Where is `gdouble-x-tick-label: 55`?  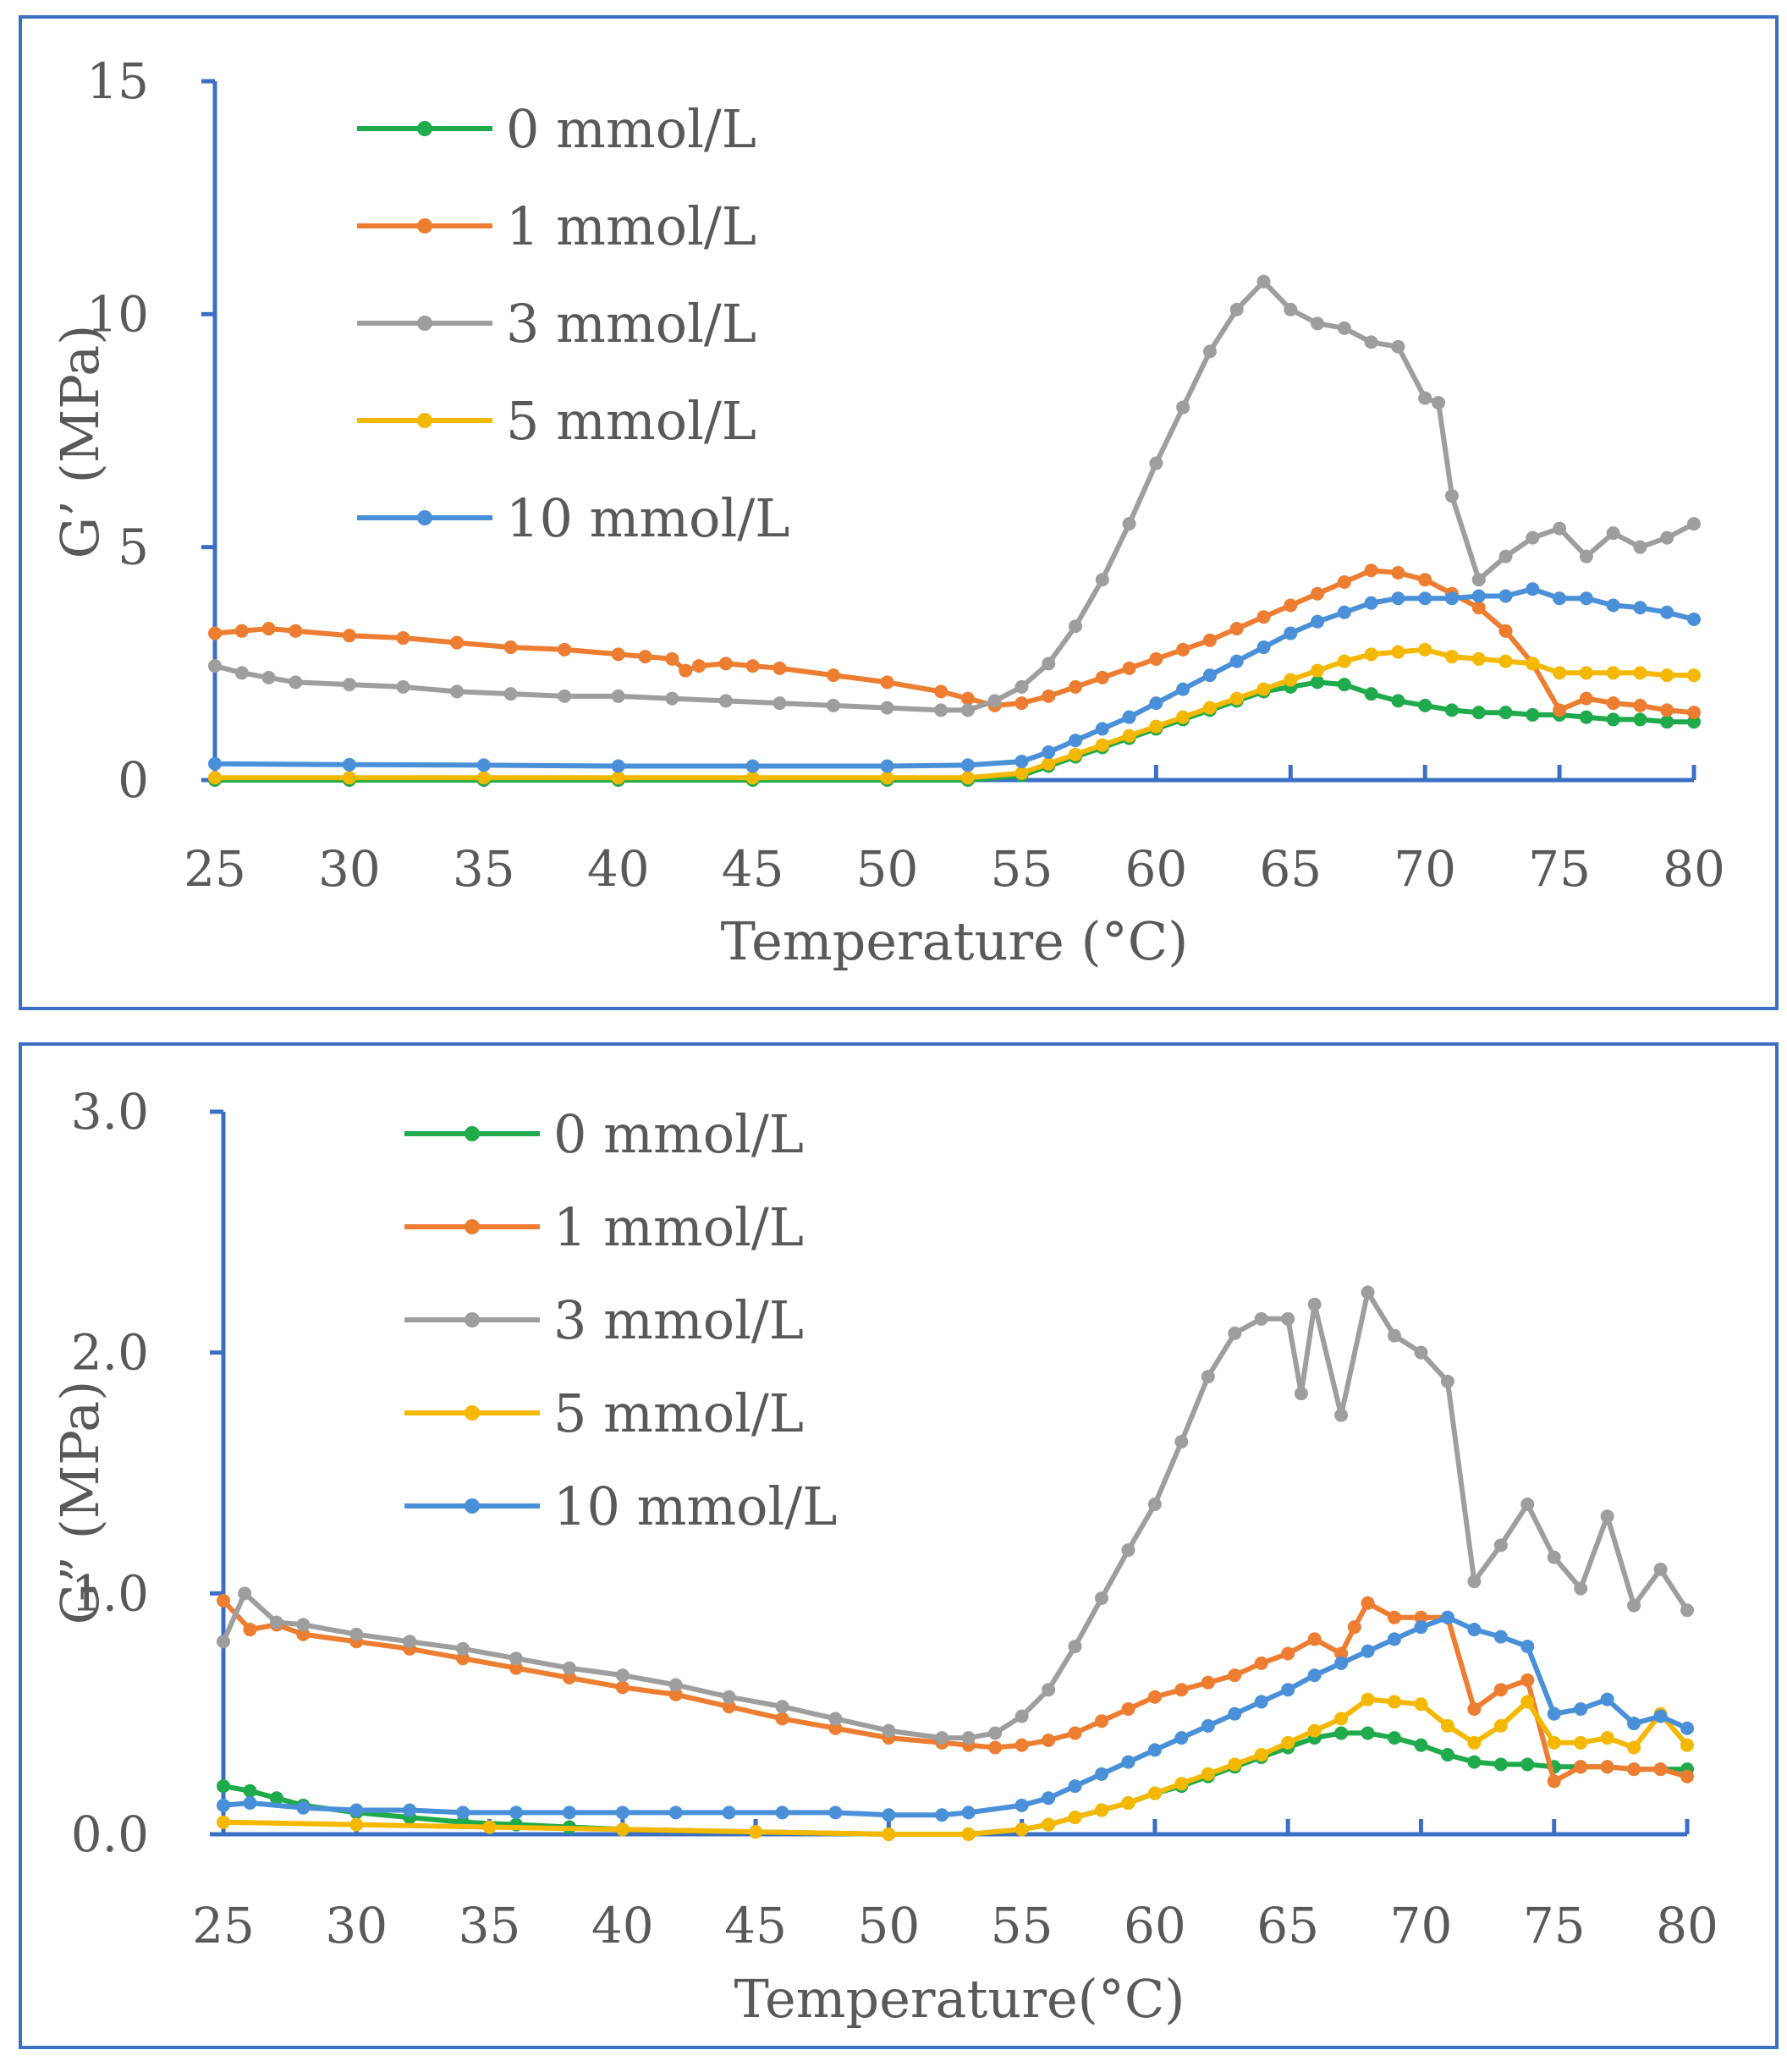 gdouble-x-tick-label: 55 is located at coordinates (1022, 1925).